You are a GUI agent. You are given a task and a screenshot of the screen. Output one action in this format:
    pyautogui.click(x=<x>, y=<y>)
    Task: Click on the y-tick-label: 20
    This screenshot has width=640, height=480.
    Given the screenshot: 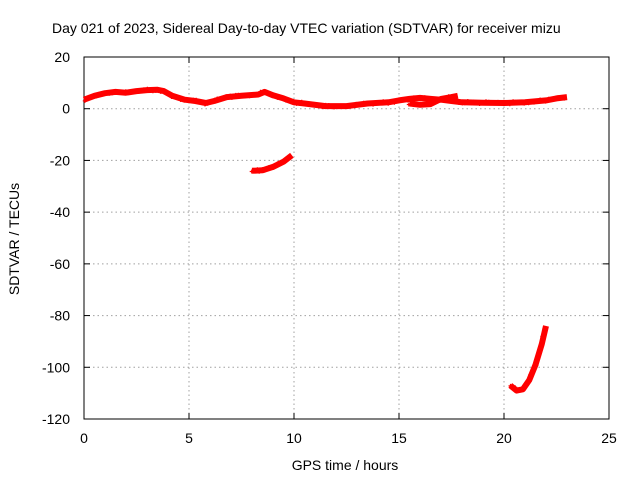 What is the action you would take?
    pyautogui.click(x=62, y=57)
    